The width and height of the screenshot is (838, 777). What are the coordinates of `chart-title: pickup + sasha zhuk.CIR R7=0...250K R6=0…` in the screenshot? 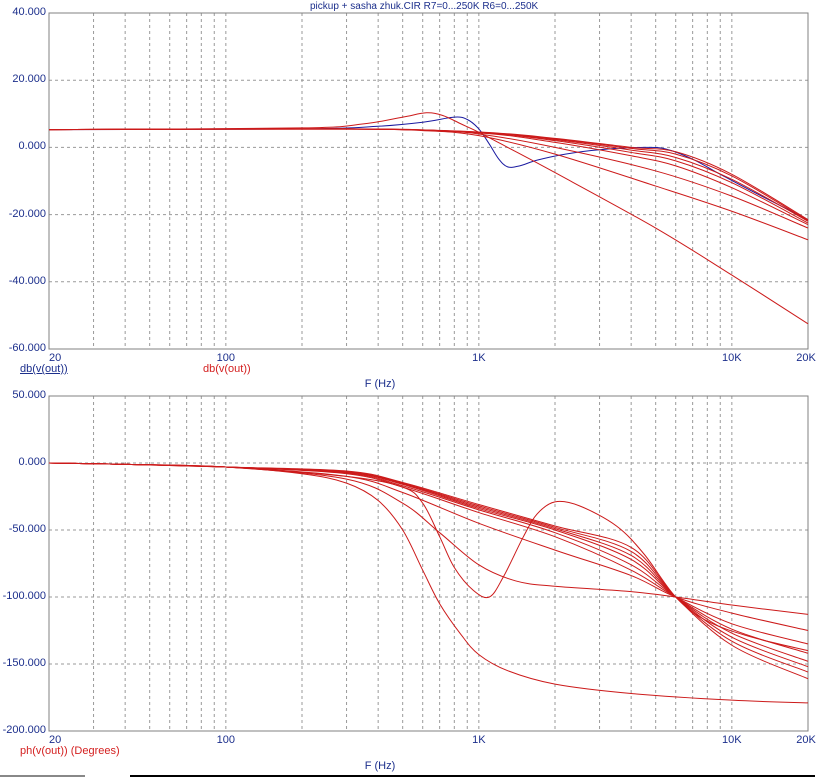 It's located at (424, 6).